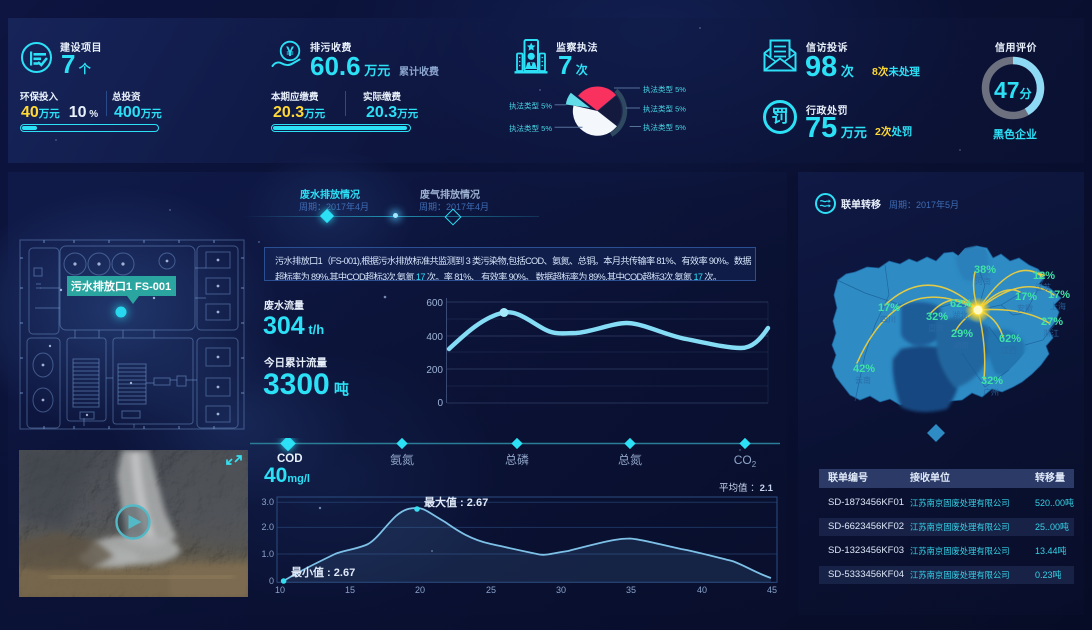 This screenshot has height=630, width=1092. What do you see at coordinates (1044, 276) in the screenshot?
I see `svg-text: 12%` at bounding box center [1044, 276].